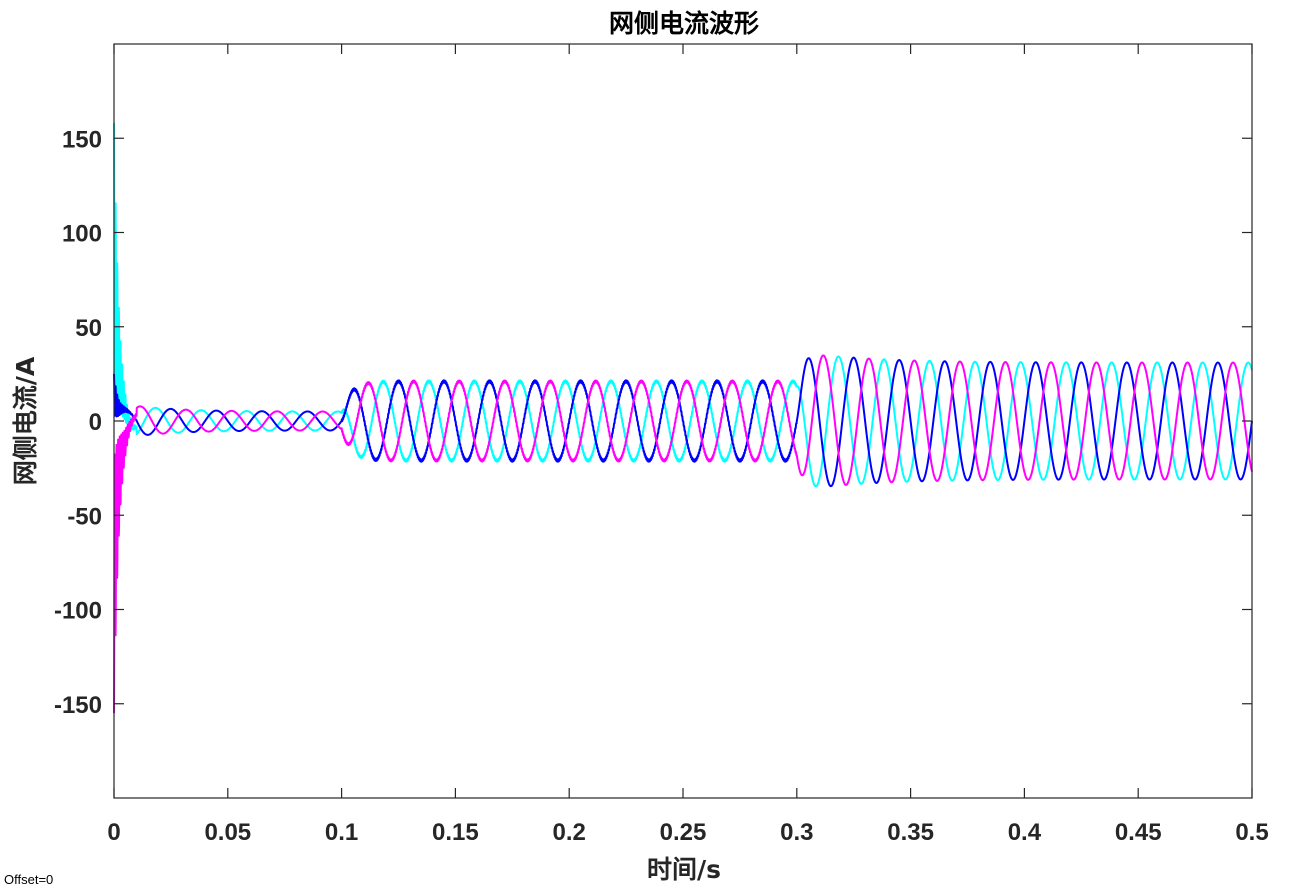 Image resolution: width=1290 pixels, height=895 pixels. What do you see at coordinates (78, 705) in the screenshot?
I see `y-tick-label: -150` at bounding box center [78, 705].